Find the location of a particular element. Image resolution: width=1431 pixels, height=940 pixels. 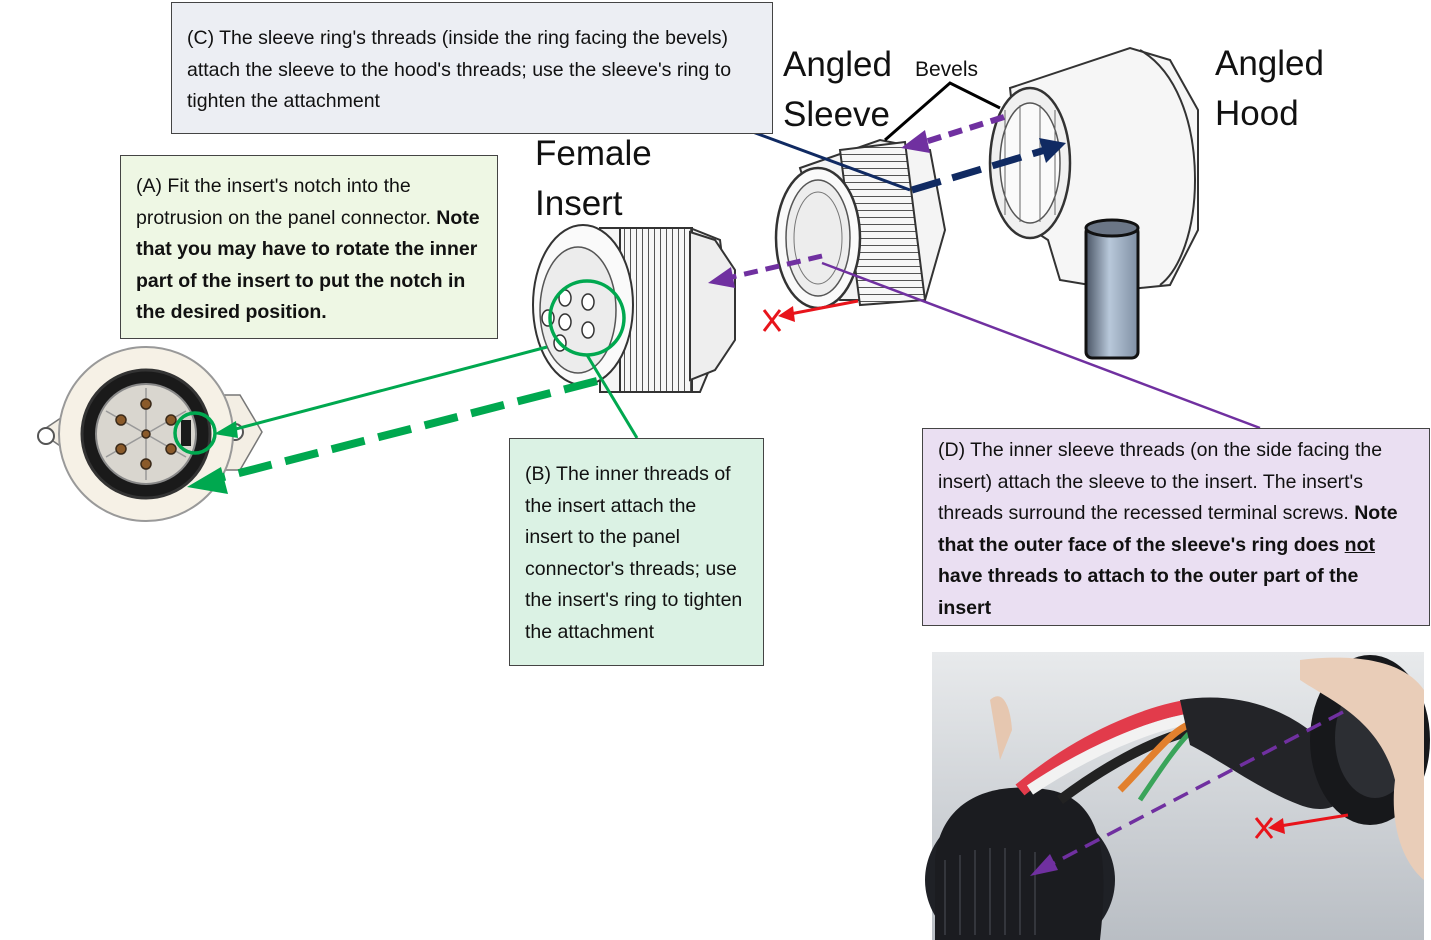

label-angled-hood-line1: Angled is located at coordinates (1269, 63).